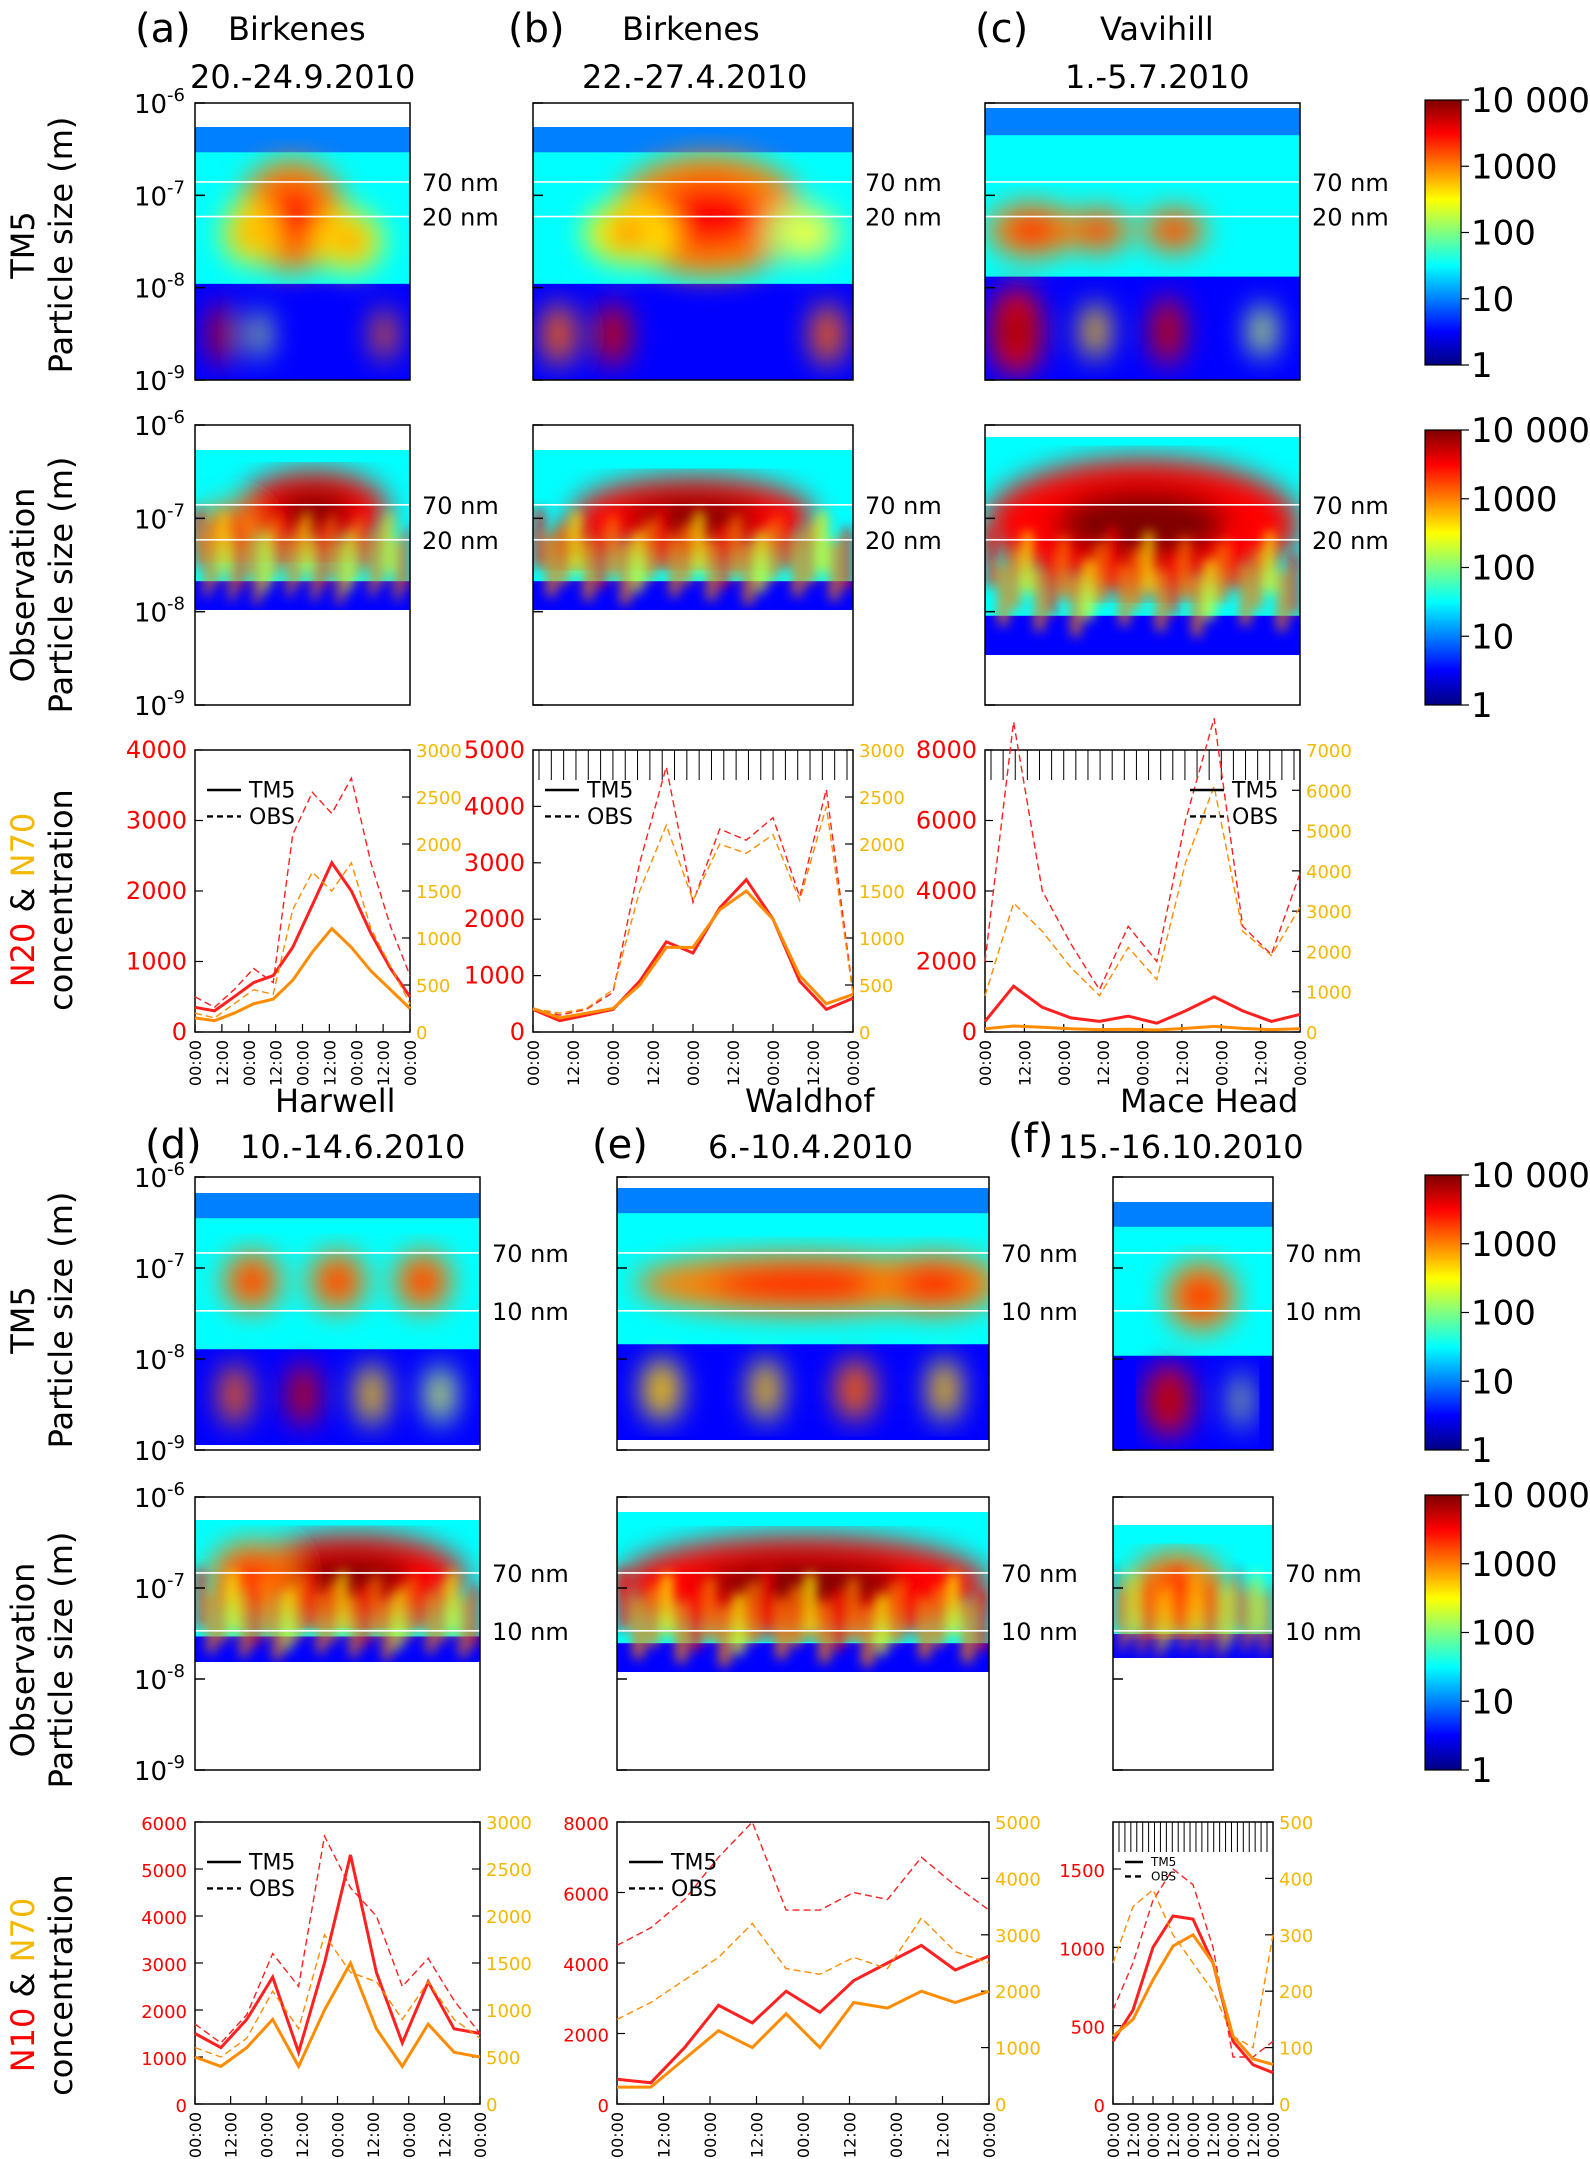 The width and height of the screenshot is (1590, 2159). What do you see at coordinates (159, 1176) in the screenshot?
I see `size-axis-label: 10-6` at bounding box center [159, 1176].